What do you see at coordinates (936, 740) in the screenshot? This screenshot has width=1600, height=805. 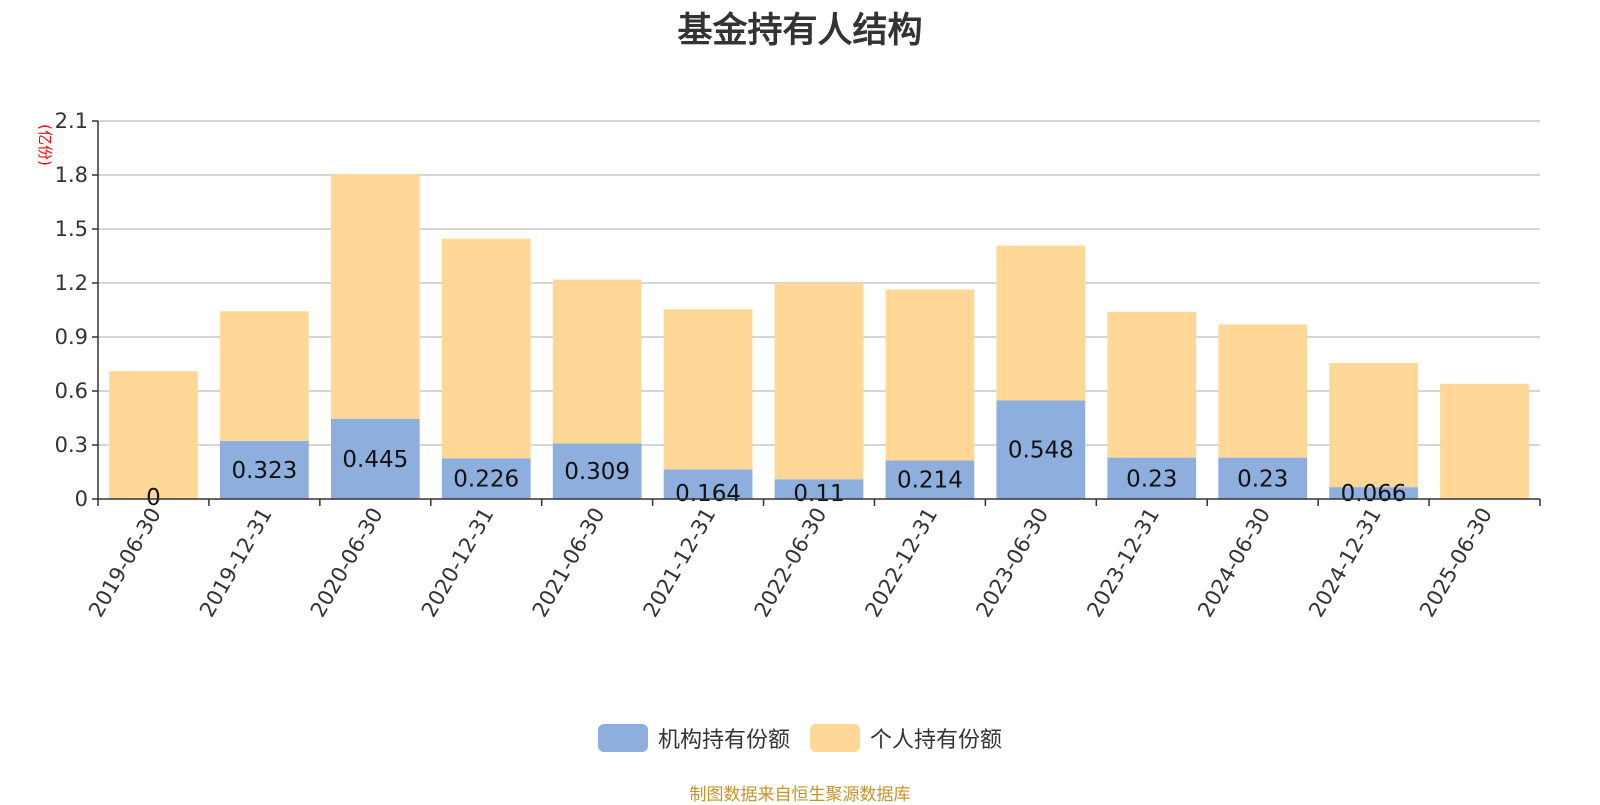 I see `legend-label-individual: 个人持有份额` at bounding box center [936, 740].